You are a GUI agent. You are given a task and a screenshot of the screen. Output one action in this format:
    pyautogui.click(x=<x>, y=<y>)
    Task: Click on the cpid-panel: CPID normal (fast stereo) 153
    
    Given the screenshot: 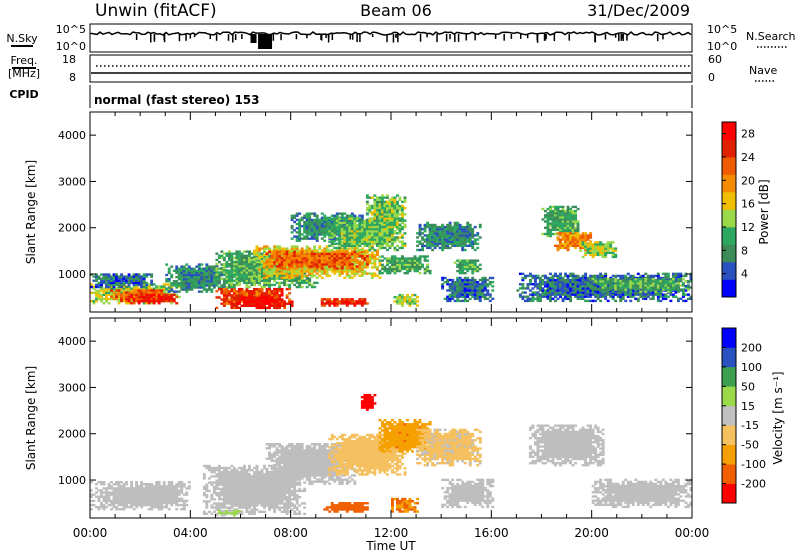 What is the action you would take?
    pyautogui.click(x=351, y=96)
    